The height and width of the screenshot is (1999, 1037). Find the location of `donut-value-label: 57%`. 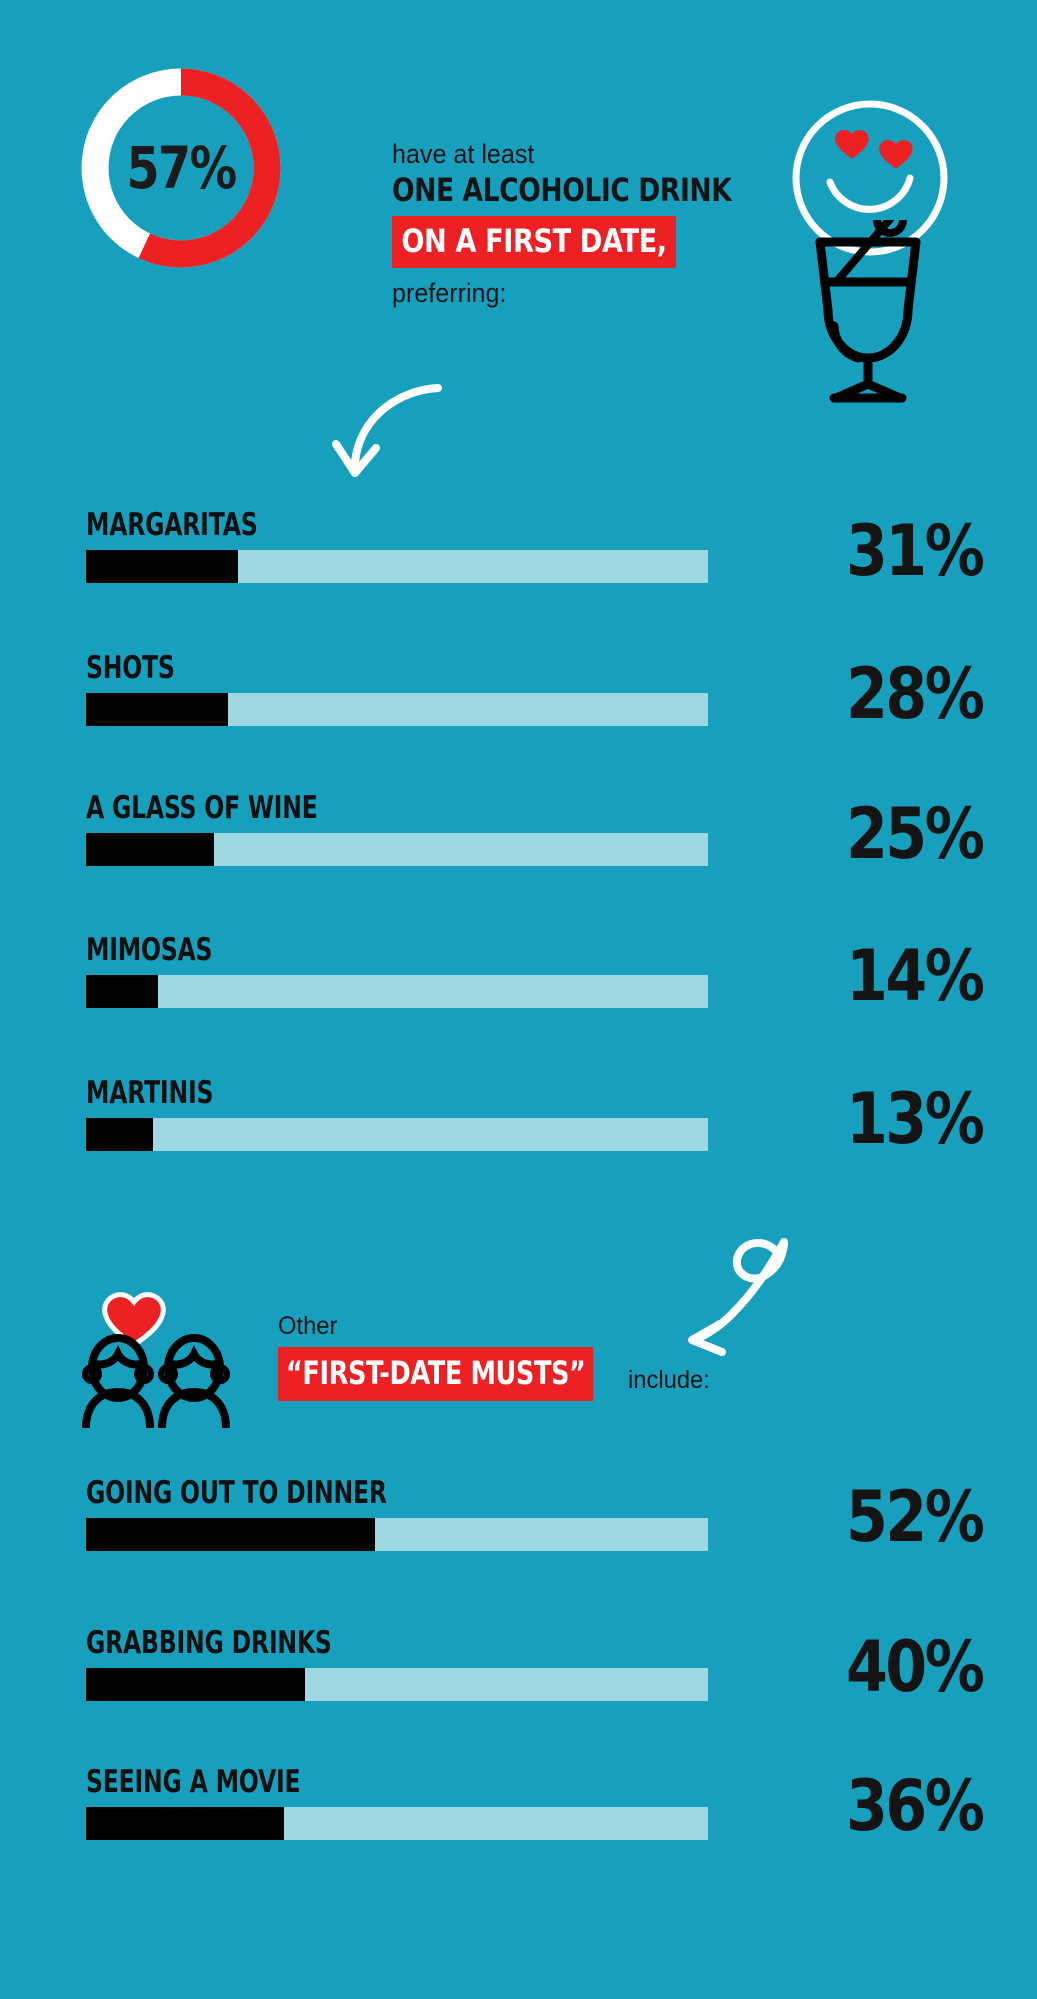

donut-value-label: 57% is located at coordinates (182, 168).